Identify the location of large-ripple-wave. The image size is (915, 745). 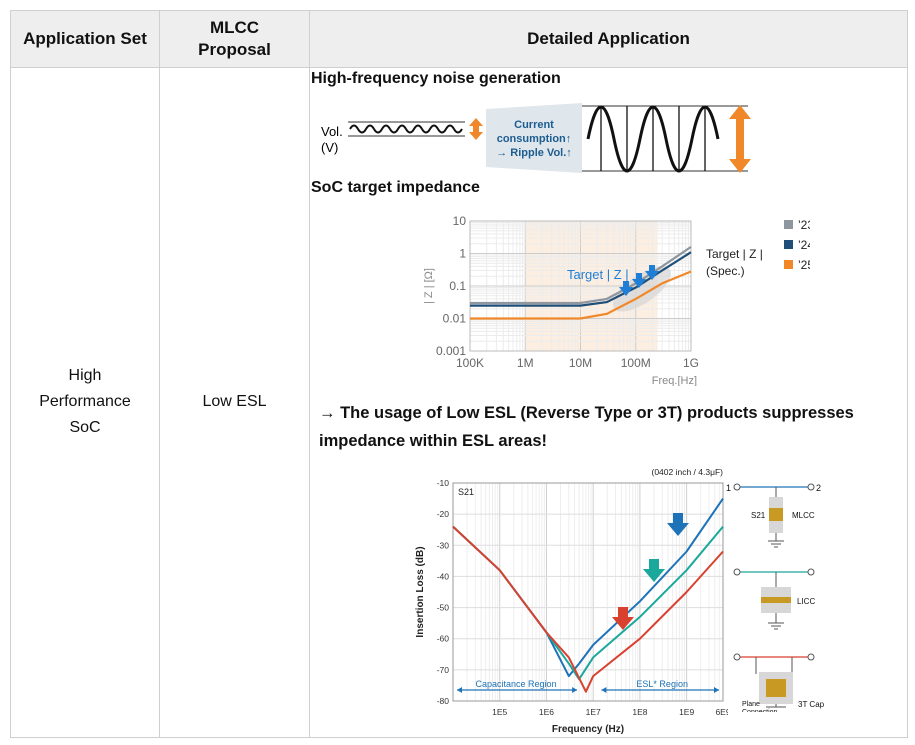
(653, 139).